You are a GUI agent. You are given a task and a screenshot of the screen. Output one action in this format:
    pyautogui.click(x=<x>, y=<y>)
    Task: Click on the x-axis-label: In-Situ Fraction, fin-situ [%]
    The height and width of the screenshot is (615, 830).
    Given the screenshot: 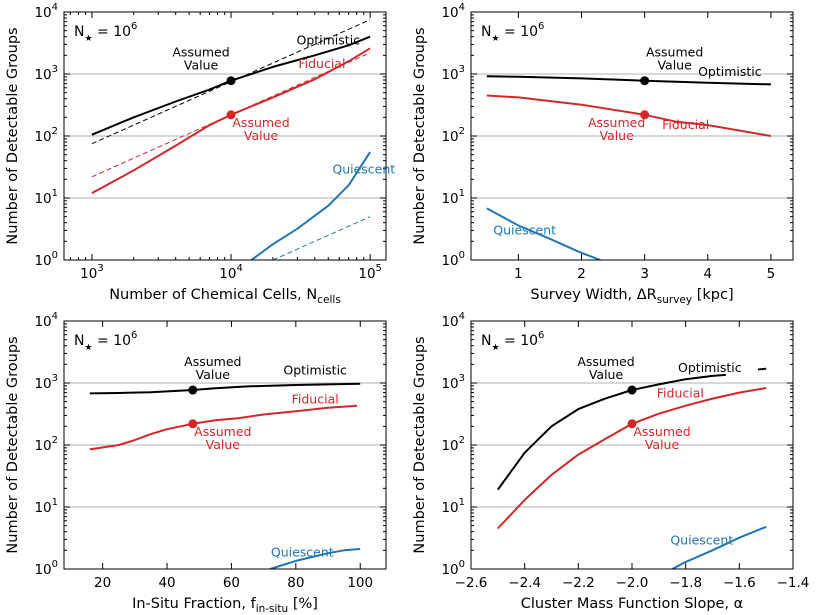 What is the action you would take?
    pyautogui.click(x=225, y=605)
    